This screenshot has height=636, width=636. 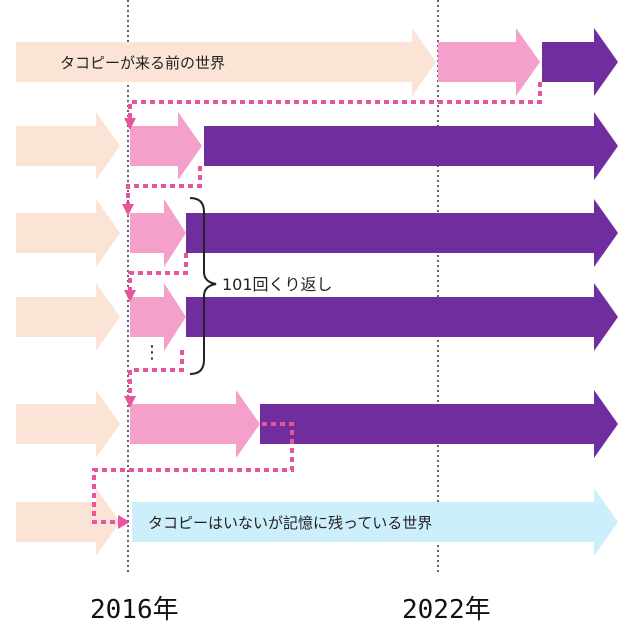 I want to click on arrow-forgotten-world, so click(x=375, y=522).